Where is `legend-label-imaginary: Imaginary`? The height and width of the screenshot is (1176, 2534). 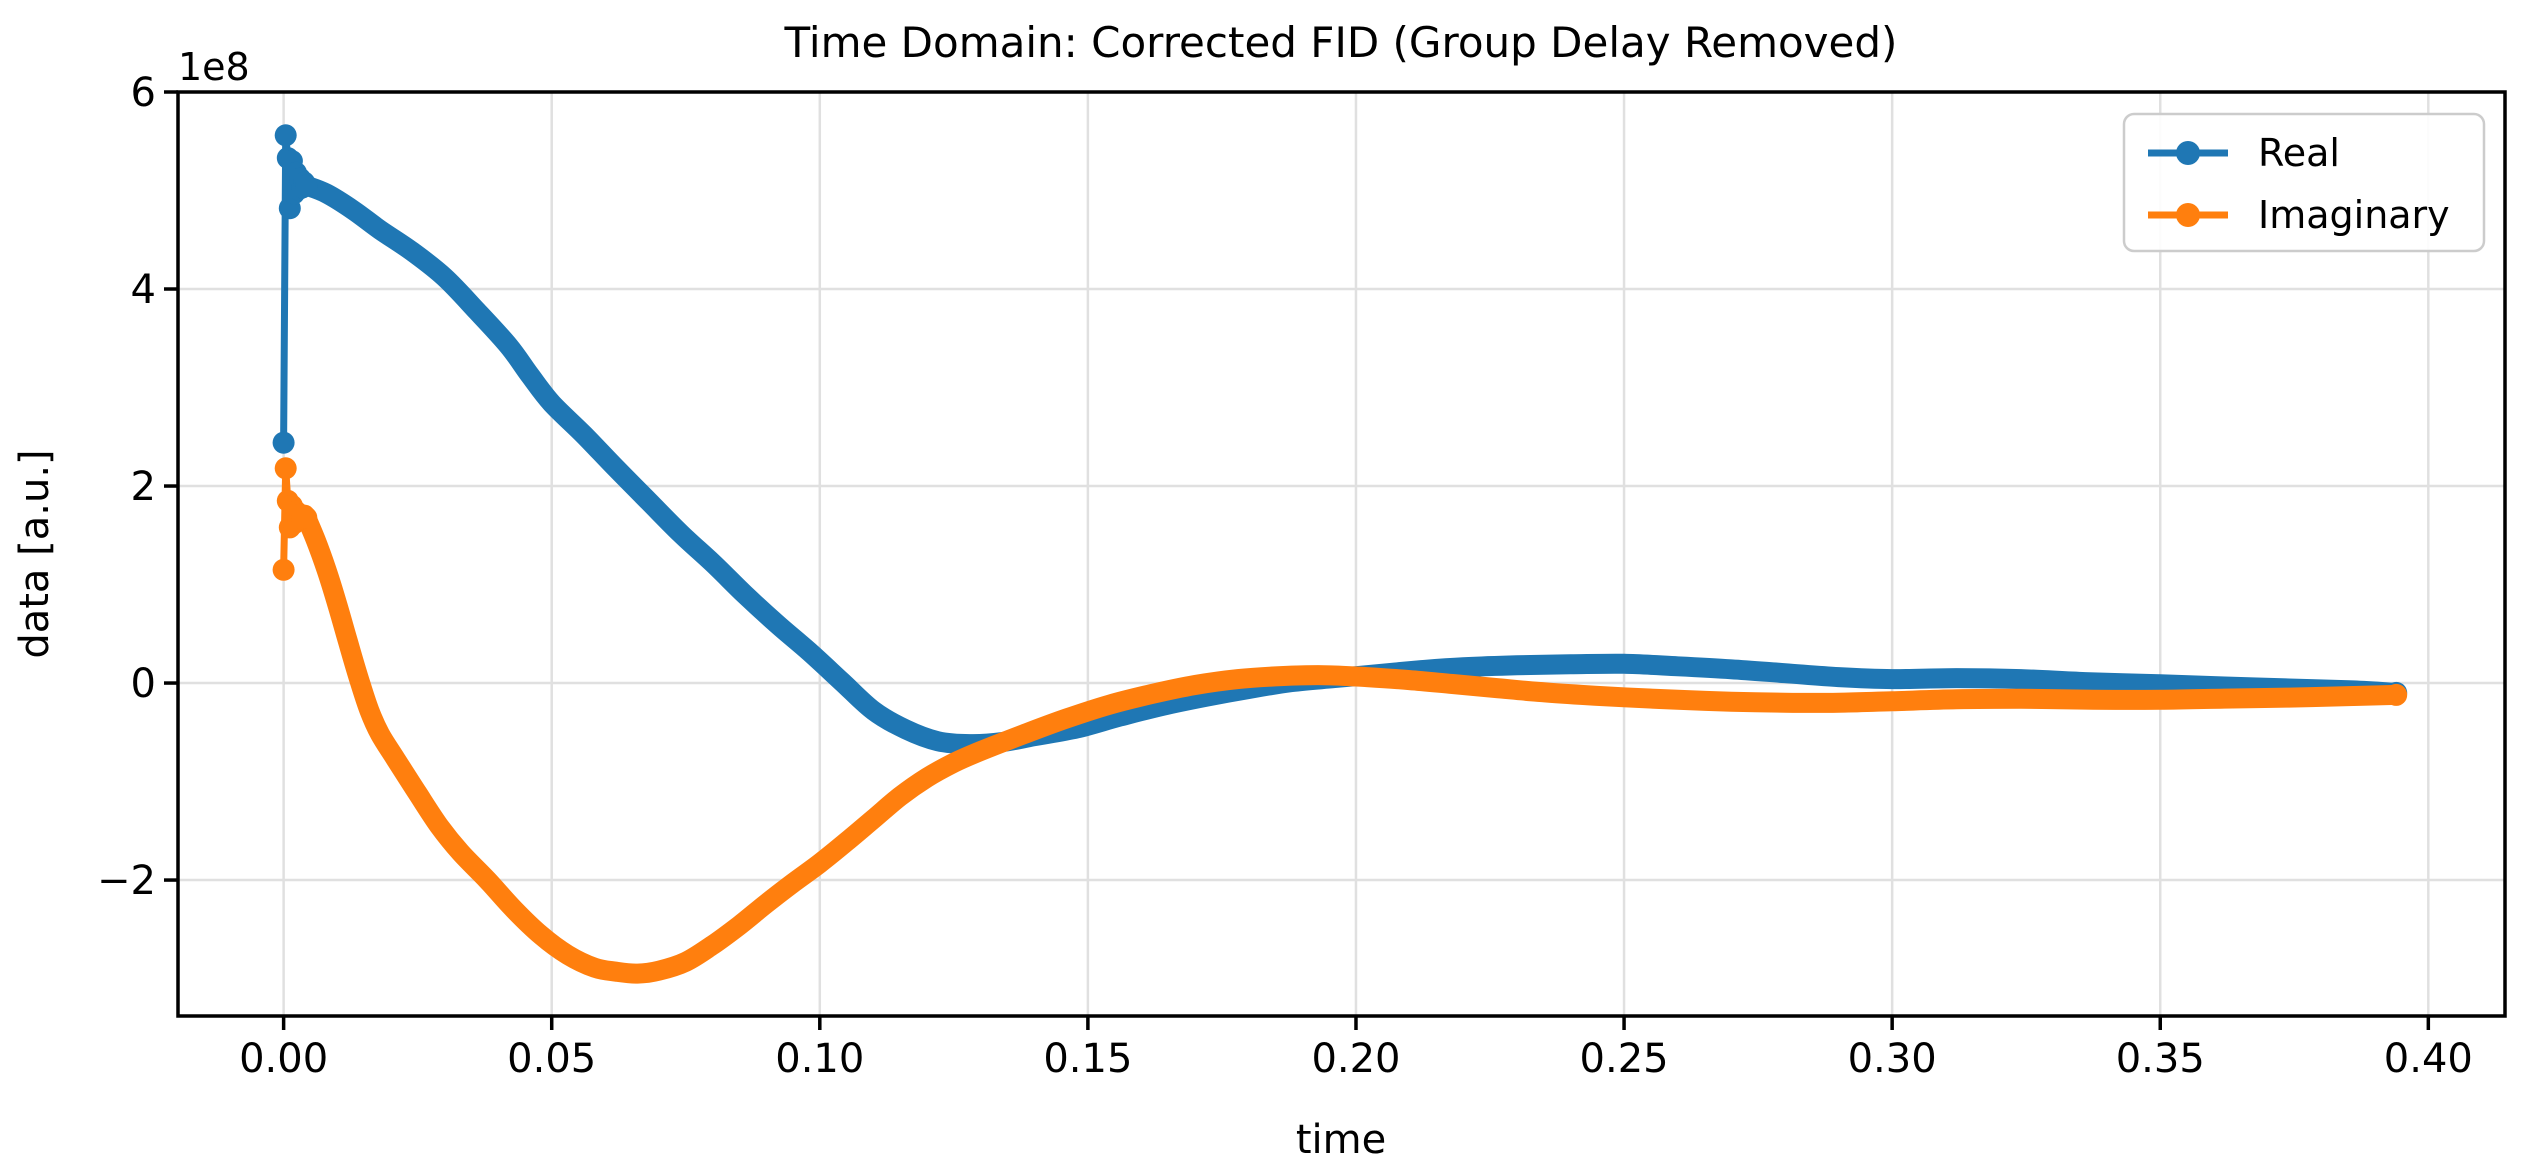 legend-label-imaginary: Imaginary is located at coordinates (2354, 215).